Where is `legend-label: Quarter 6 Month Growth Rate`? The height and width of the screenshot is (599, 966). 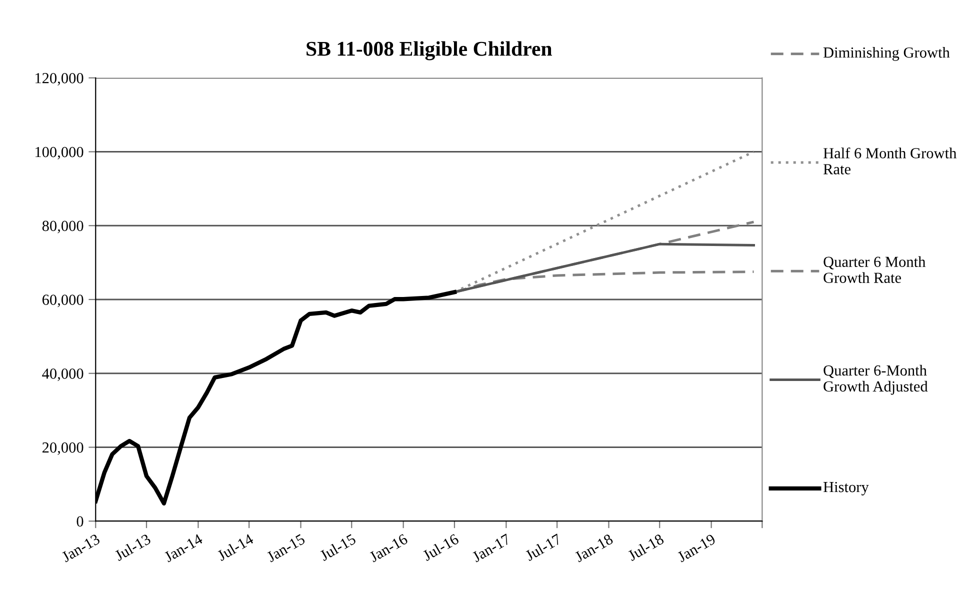 legend-label: Quarter 6 Month Growth Rate is located at coordinates (875, 269).